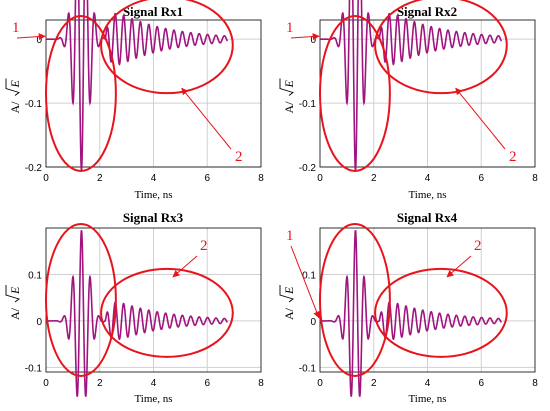  I want to click on chart-title: Signal Rx4, so click(427, 217).